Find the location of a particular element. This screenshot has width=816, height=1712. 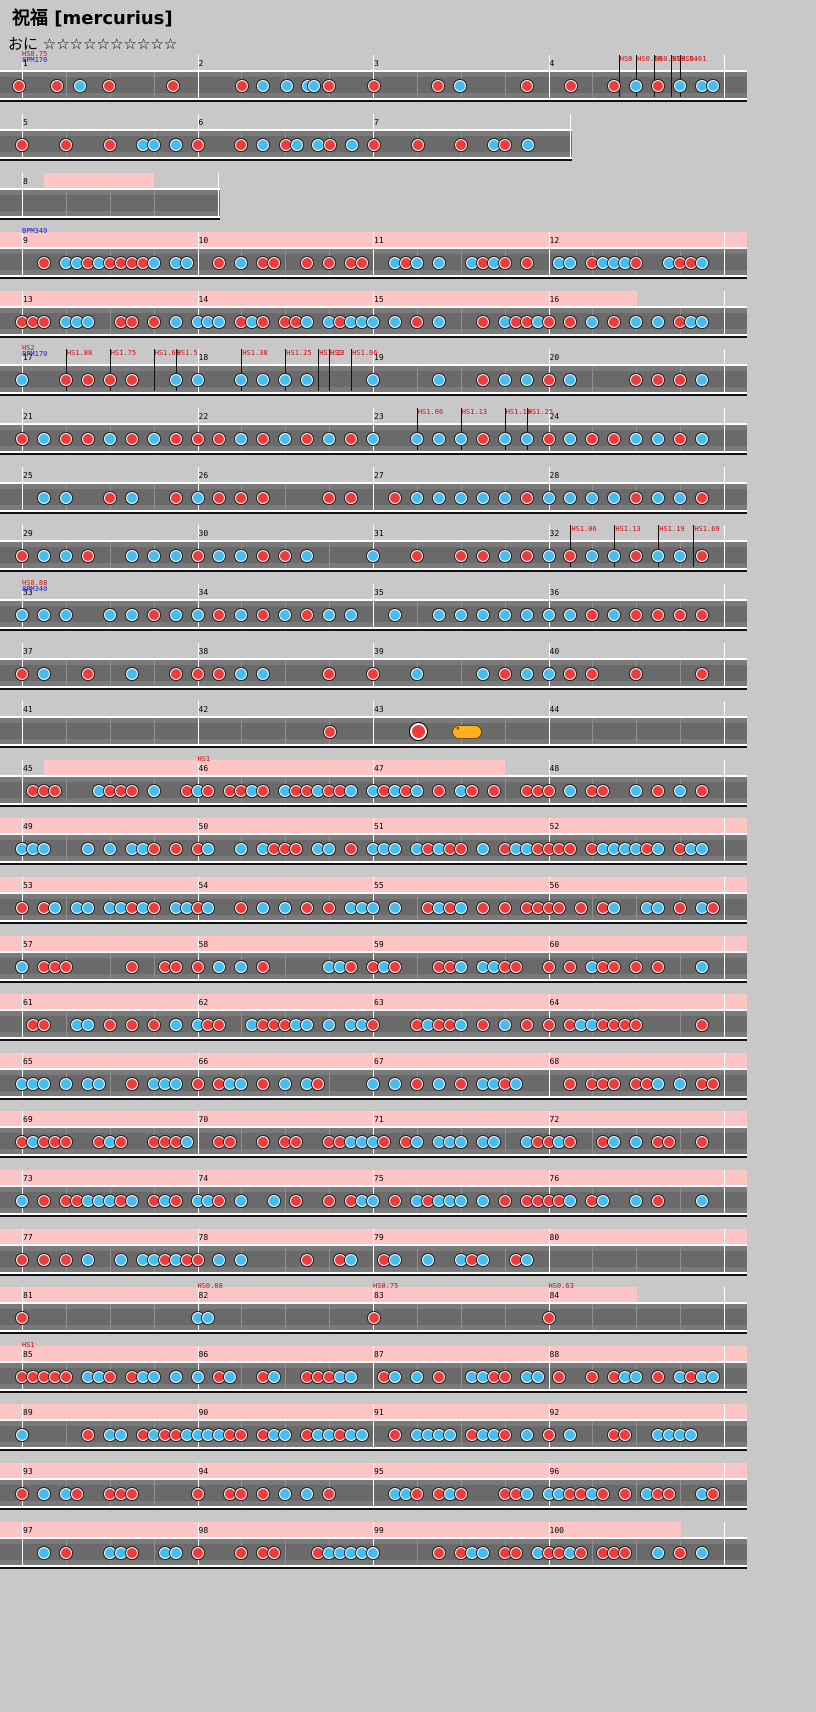

measure-number: 74 is located at coordinates (203, 1178).